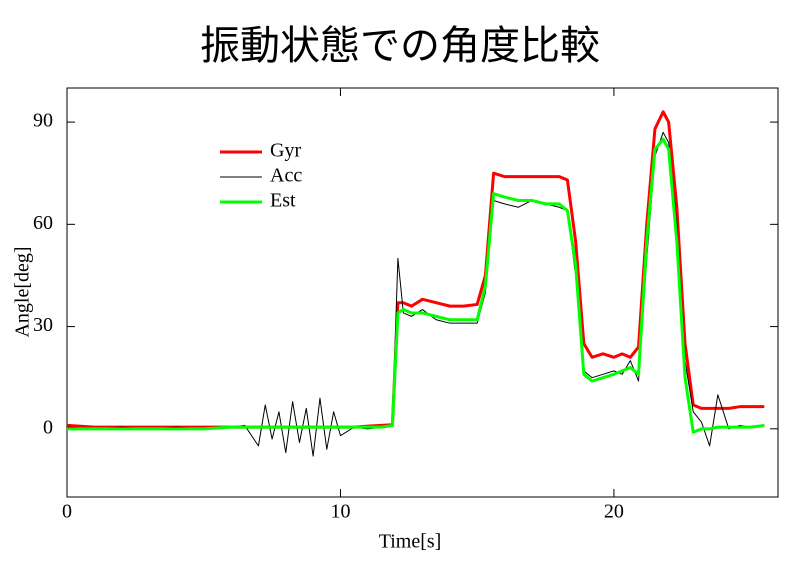 The image size is (800, 571). What do you see at coordinates (23, 291) in the screenshot?
I see `y-axis-label: Angle[deg]` at bounding box center [23, 291].